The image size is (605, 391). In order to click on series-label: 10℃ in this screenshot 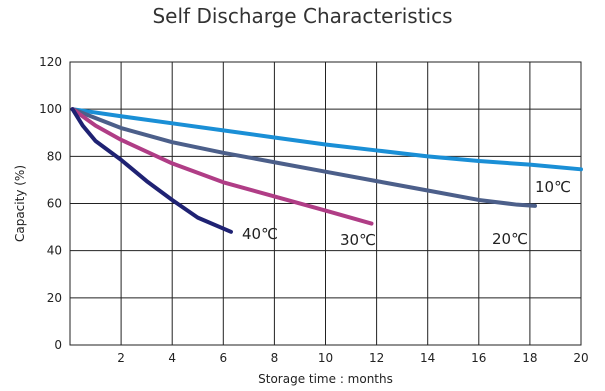, I will do `click(553, 187)`.